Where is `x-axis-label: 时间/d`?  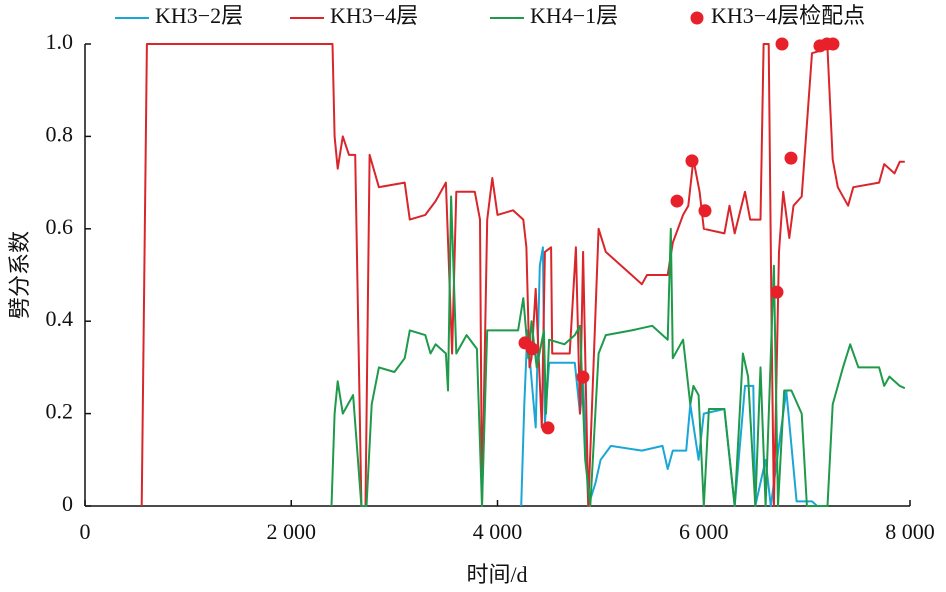 x-axis-label: 时间/d is located at coordinates (496, 574).